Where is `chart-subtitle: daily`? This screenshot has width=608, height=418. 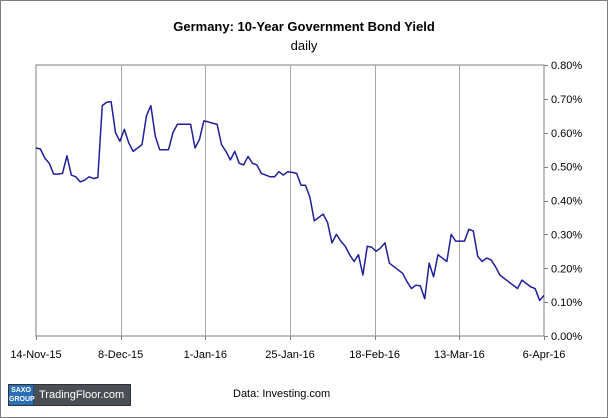
chart-subtitle: daily is located at coordinates (304, 45).